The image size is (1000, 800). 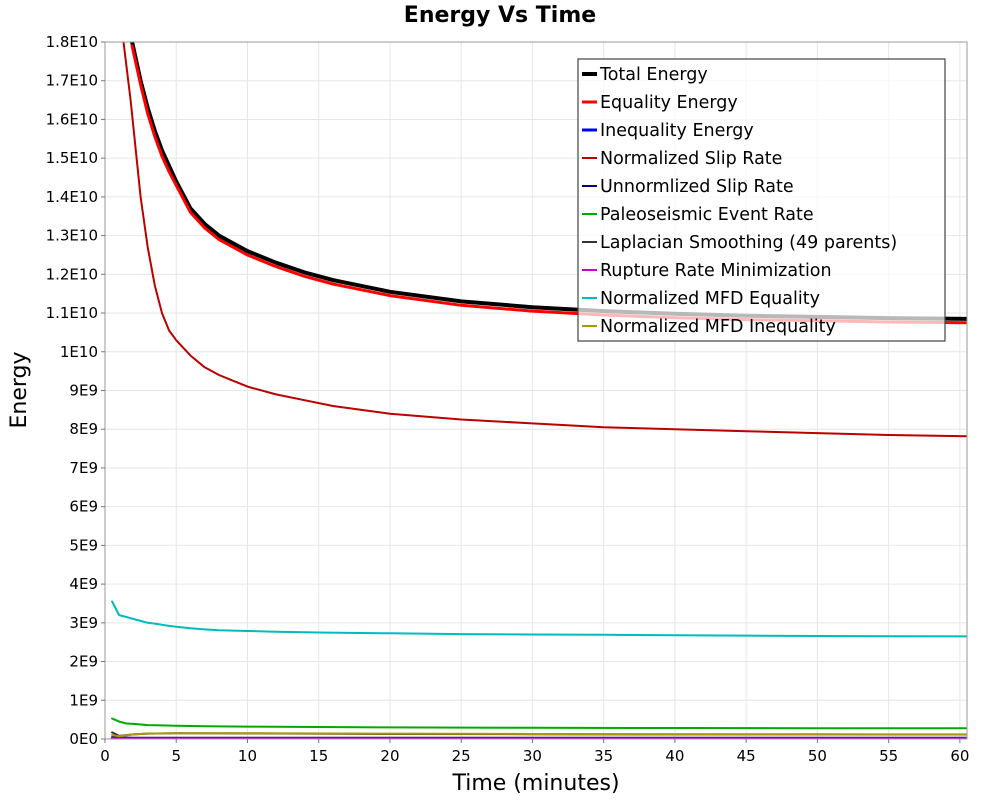 I want to click on y-tick-label: 2E9, so click(x=83, y=662).